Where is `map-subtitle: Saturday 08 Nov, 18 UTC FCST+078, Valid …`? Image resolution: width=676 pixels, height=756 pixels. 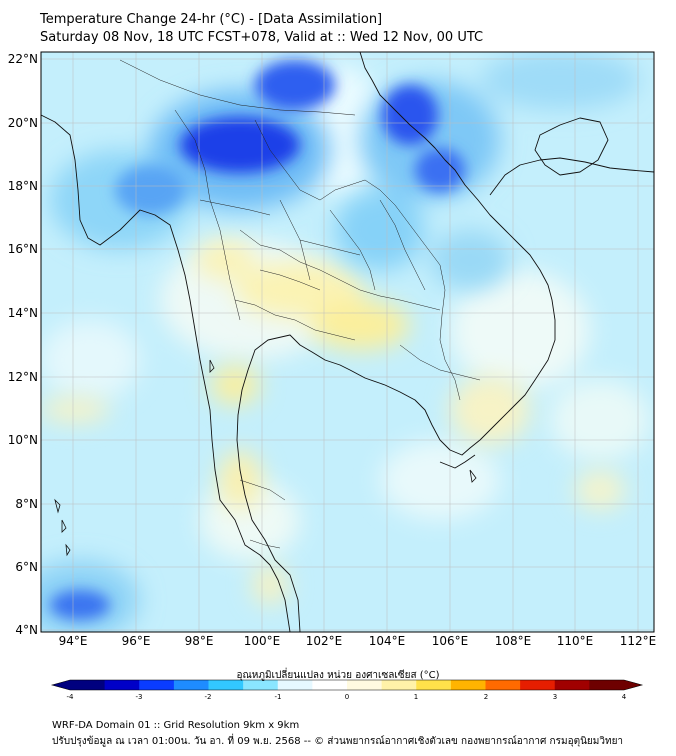
map-subtitle: Saturday 08 Nov, 18 UTC FCST+078, Valid … is located at coordinates (262, 37).